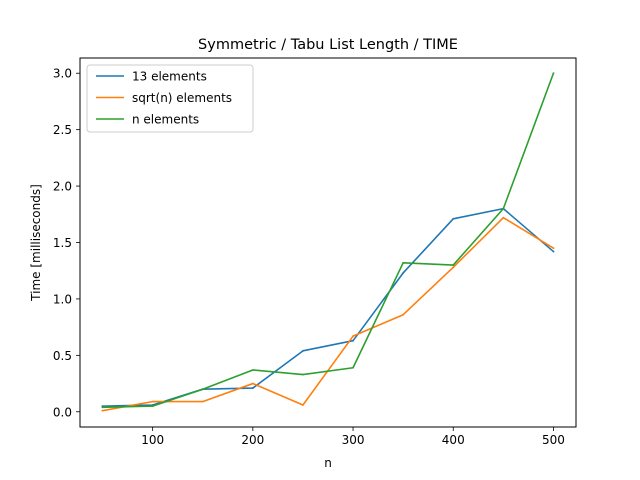  What do you see at coordinates (62, 130) in the screenshot?
I see `y-tick-label: 2.5` at bounding box center [62, 130].